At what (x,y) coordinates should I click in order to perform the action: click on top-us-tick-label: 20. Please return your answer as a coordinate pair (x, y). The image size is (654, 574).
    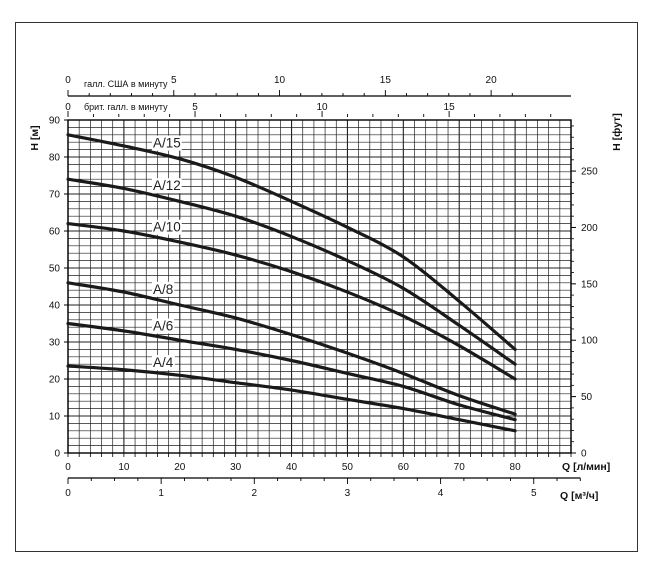
    Looking at the image, I should click on (492, 80).